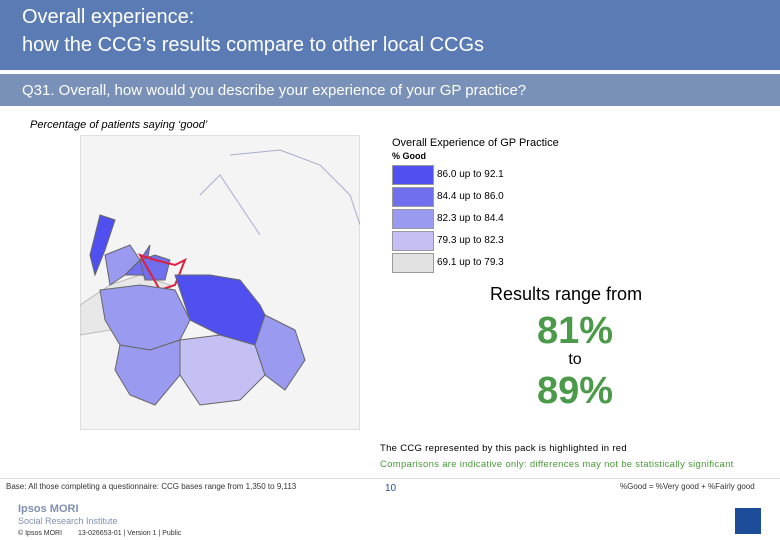 This screenshot has width=780, height=540. What do you see at coordinates (470, 218) in the screenshot?
I see `legend-label: 82.3 up to 84.4` at bounding box center [470, 218].